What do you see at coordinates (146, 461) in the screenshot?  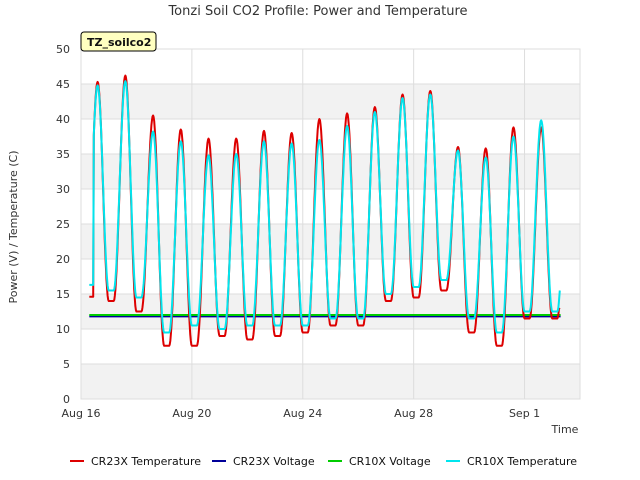 I see `legend-label: CR23X Temperature` at bounding box center [146, 461].